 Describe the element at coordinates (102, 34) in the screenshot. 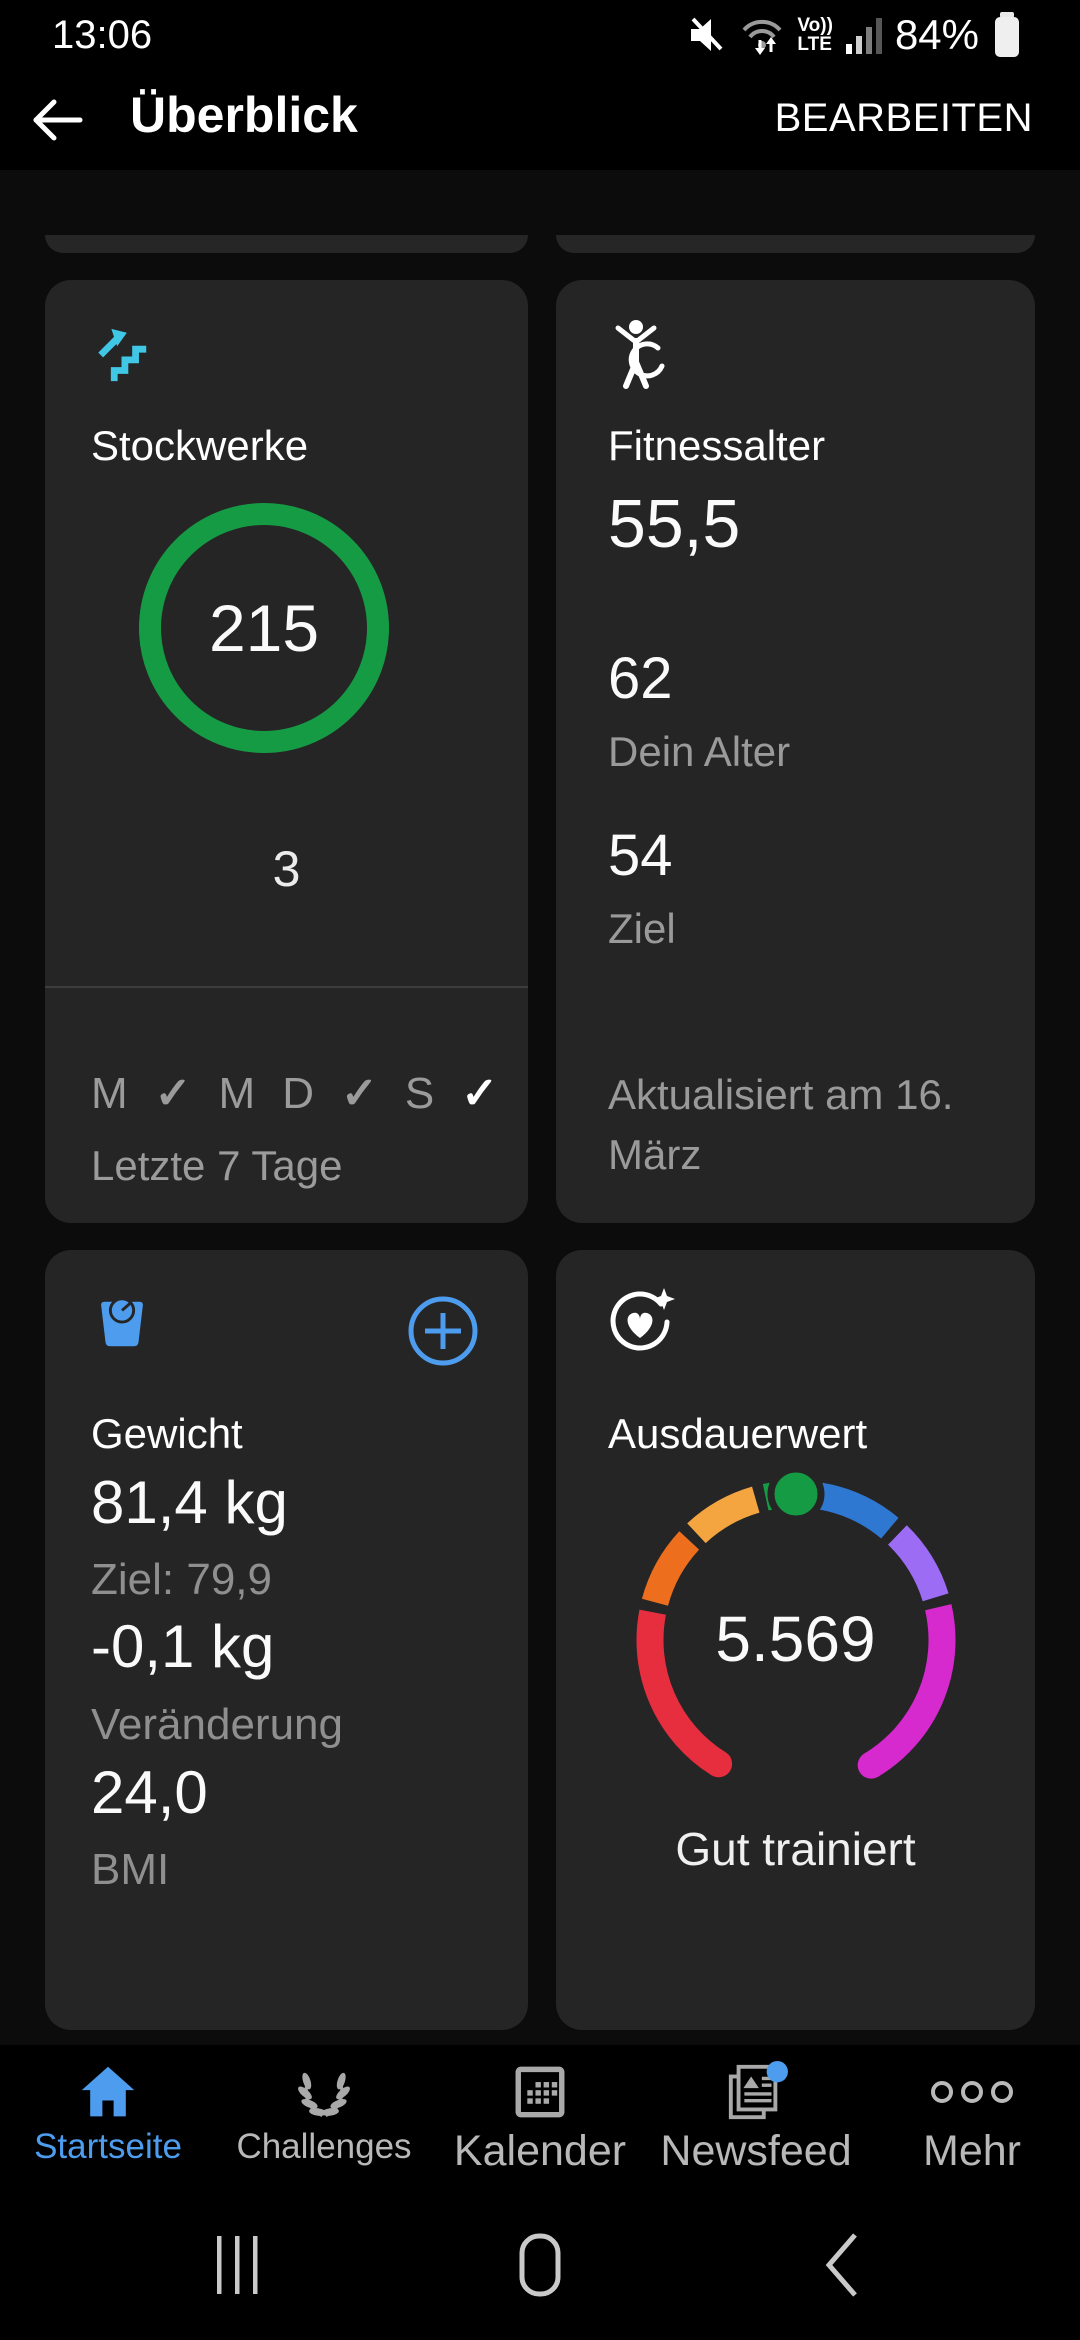

I see `clock: 13:06` at that location.